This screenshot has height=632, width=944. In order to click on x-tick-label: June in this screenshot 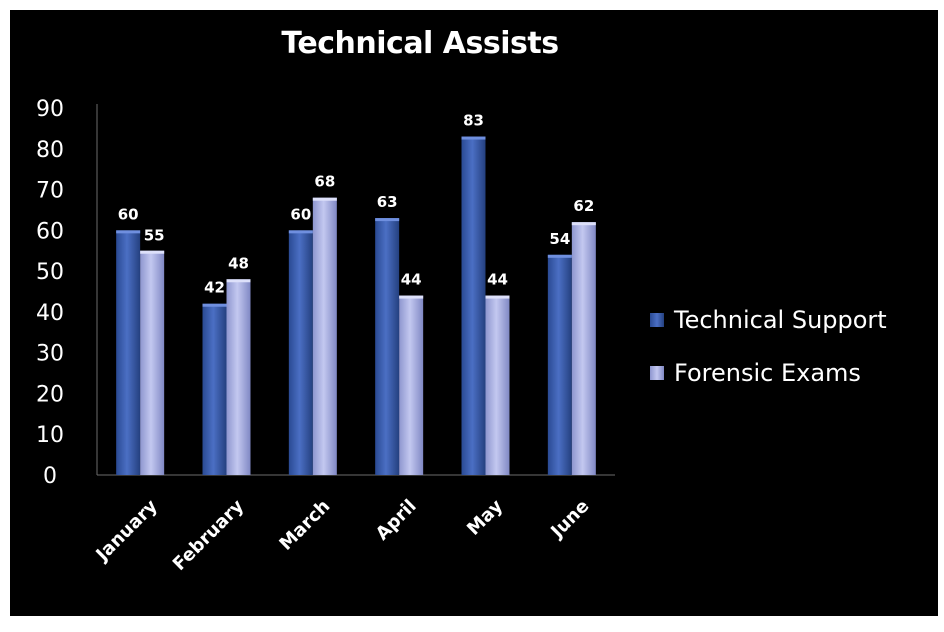, I will do `click(570, 520)`.